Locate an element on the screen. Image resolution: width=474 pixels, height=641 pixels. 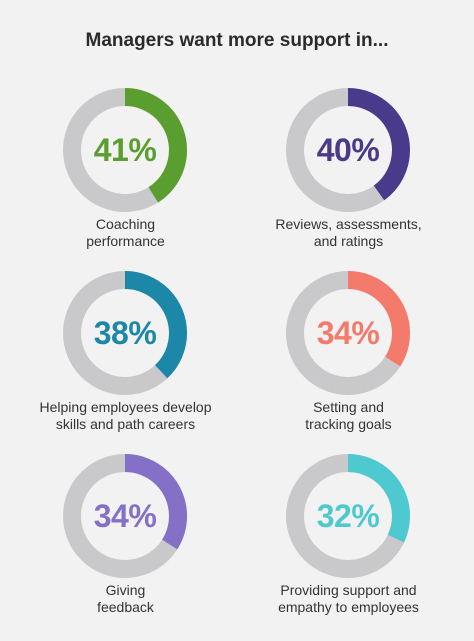
percent-label: 40% is located at coordinates (348, 149).